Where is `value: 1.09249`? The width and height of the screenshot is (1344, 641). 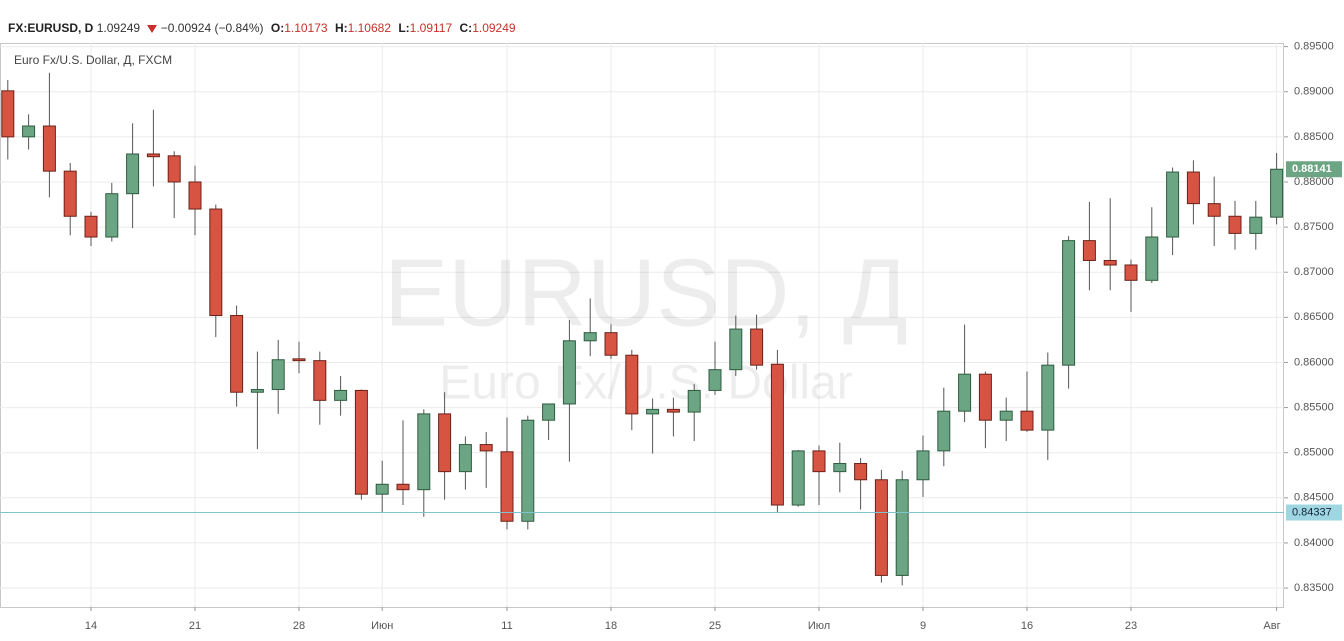
value: 1.09249 is located at coordinates (494, 28).